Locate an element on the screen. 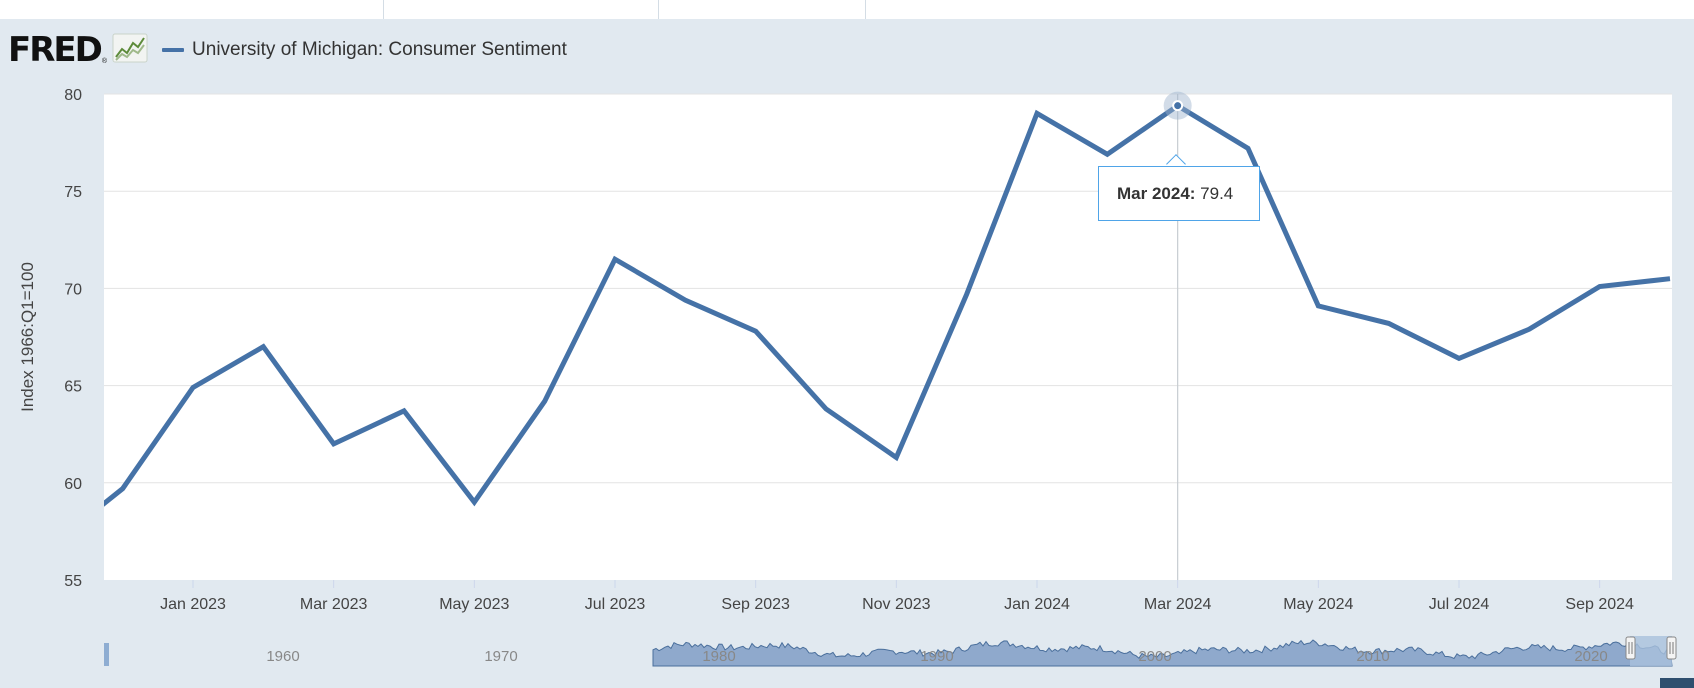 The height and width of the screenshot is (688, 1694). x-tick-label: May 2024 is located at coordinates (1318, 604).